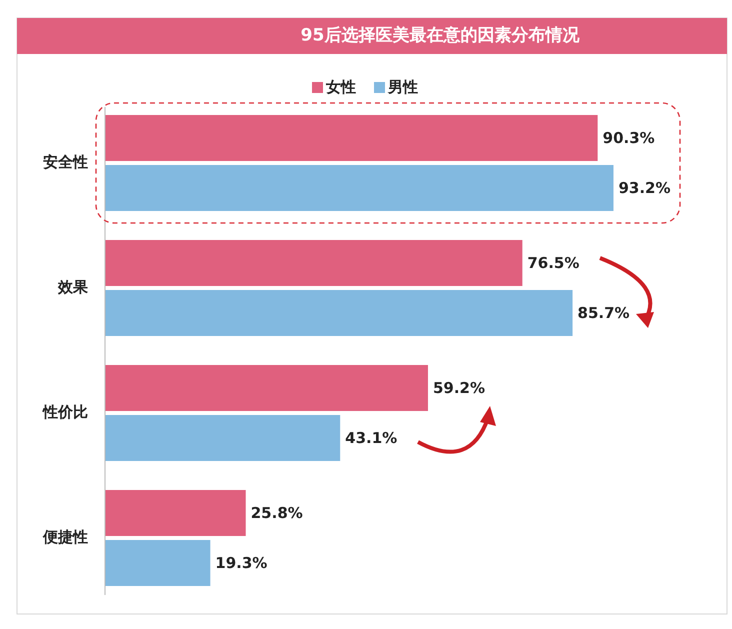 The height and width of the screenshot is (629, 732). Describe the element at coordinates (276, 513) in the screenshot. I see `data-label: 25.8%` at that location.